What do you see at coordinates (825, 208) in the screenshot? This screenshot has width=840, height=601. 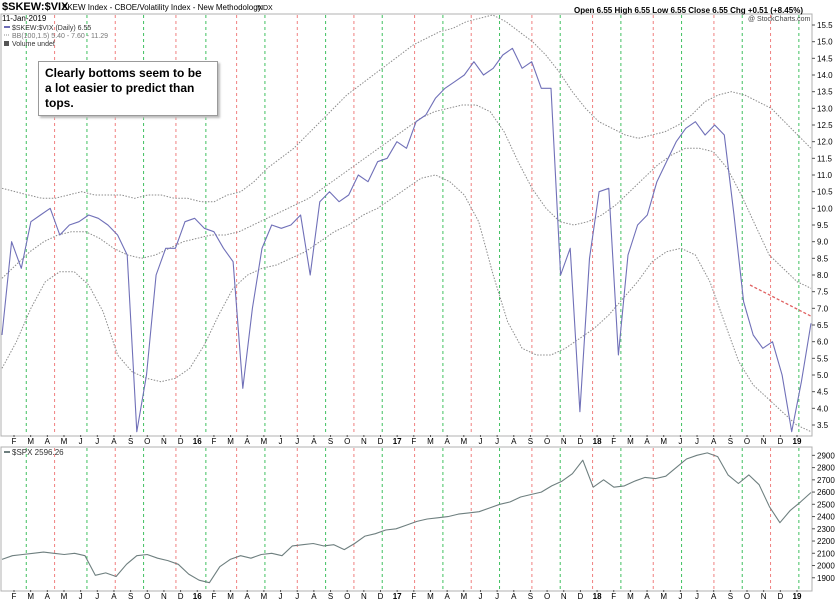 I see `y-tick-label: 10.0` at bounding box center [825, 208].